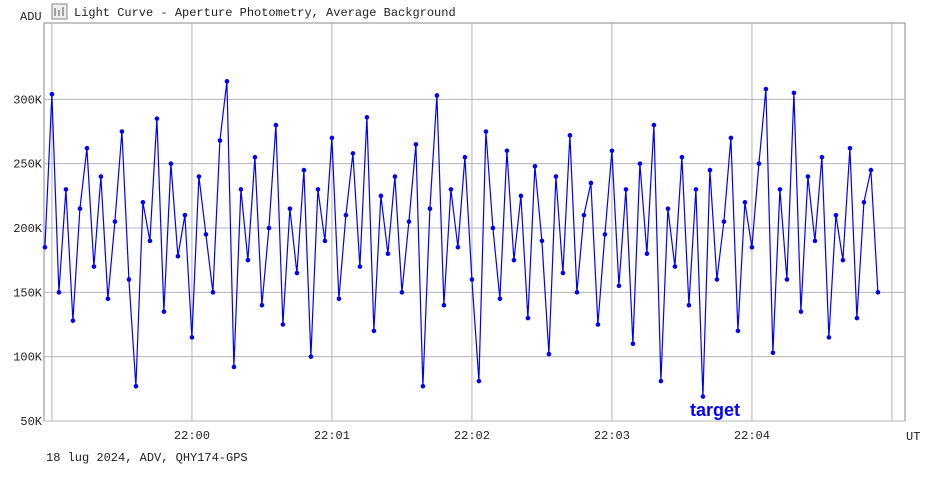 This screenshot has height=480, width=929. What do you see at coordinates (59, 11) in the screenshot?
I see `title-icon-glyph` at bounding box center [59, 11].